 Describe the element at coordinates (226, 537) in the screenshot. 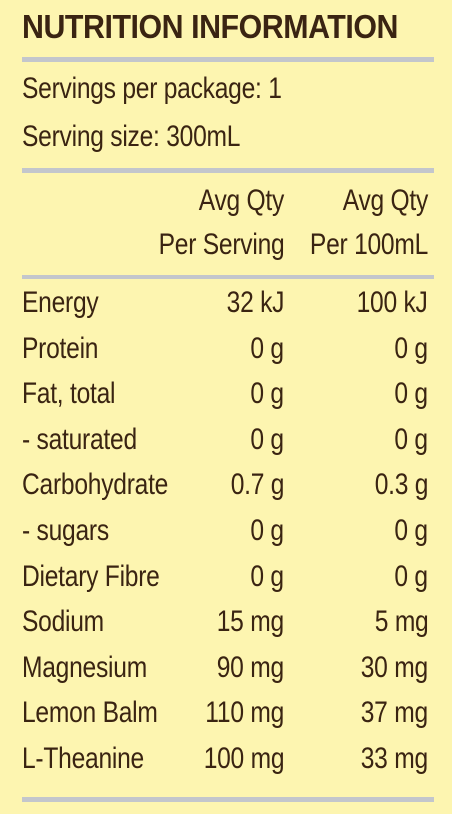

I see `nutrient-row: - sugars 0 g 0 g` at that location.